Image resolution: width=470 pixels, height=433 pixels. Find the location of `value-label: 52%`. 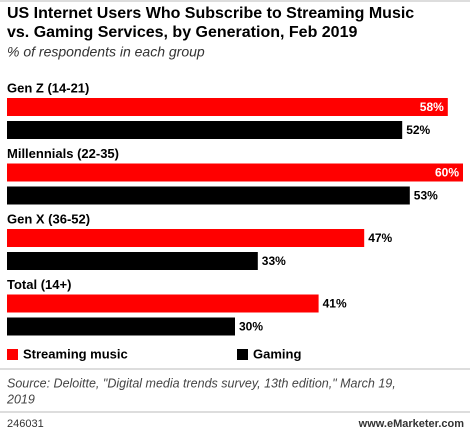

value-label: 52% is located at coordinates (418, 130).